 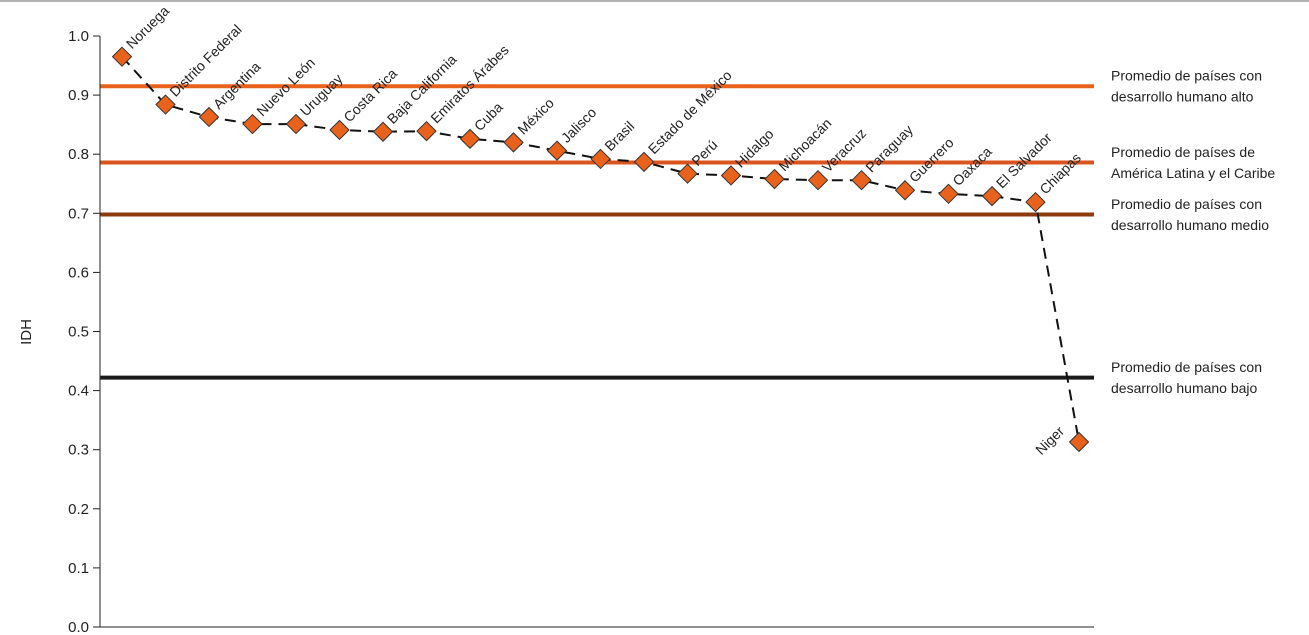 What do you see at coordinates (535, 116) in the screenshot?
I see `data-label: México` at bounding box center [535, 116].